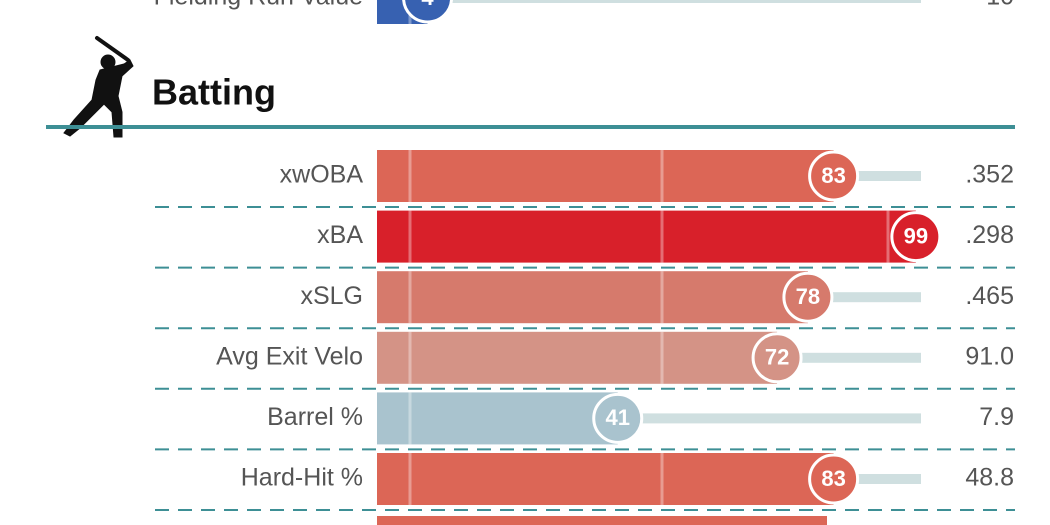  What do you see at coordinates (427, 5) in the screenshot?
I see `percentile-label: 4` at bounding box center [427, 5].